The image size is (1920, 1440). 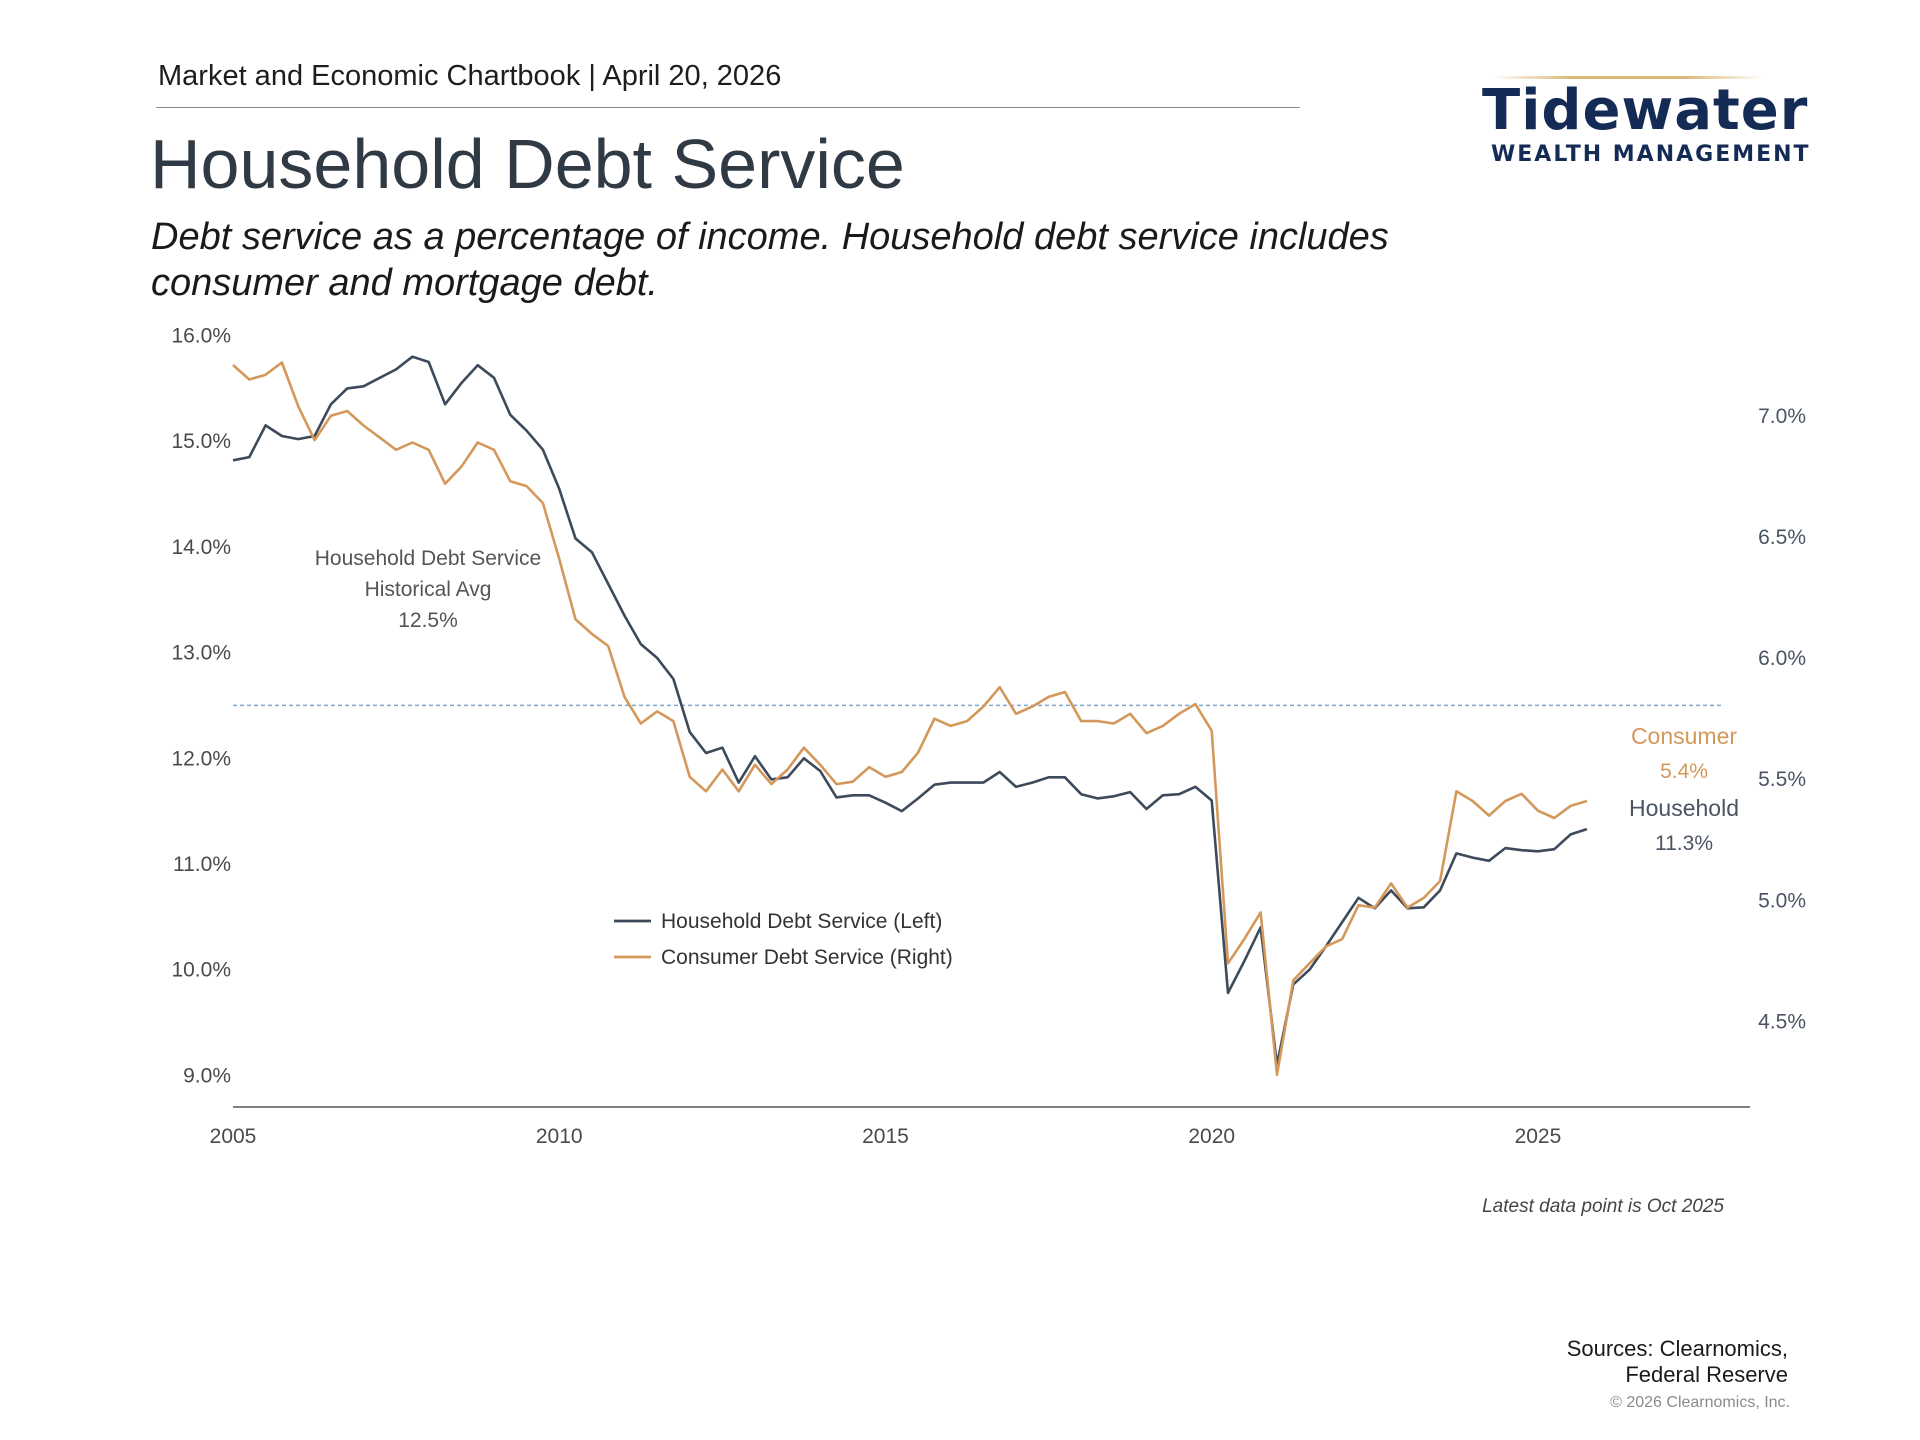 I want to click on y-right-tick-label: 6.0%, so click(x=1782, y=658).